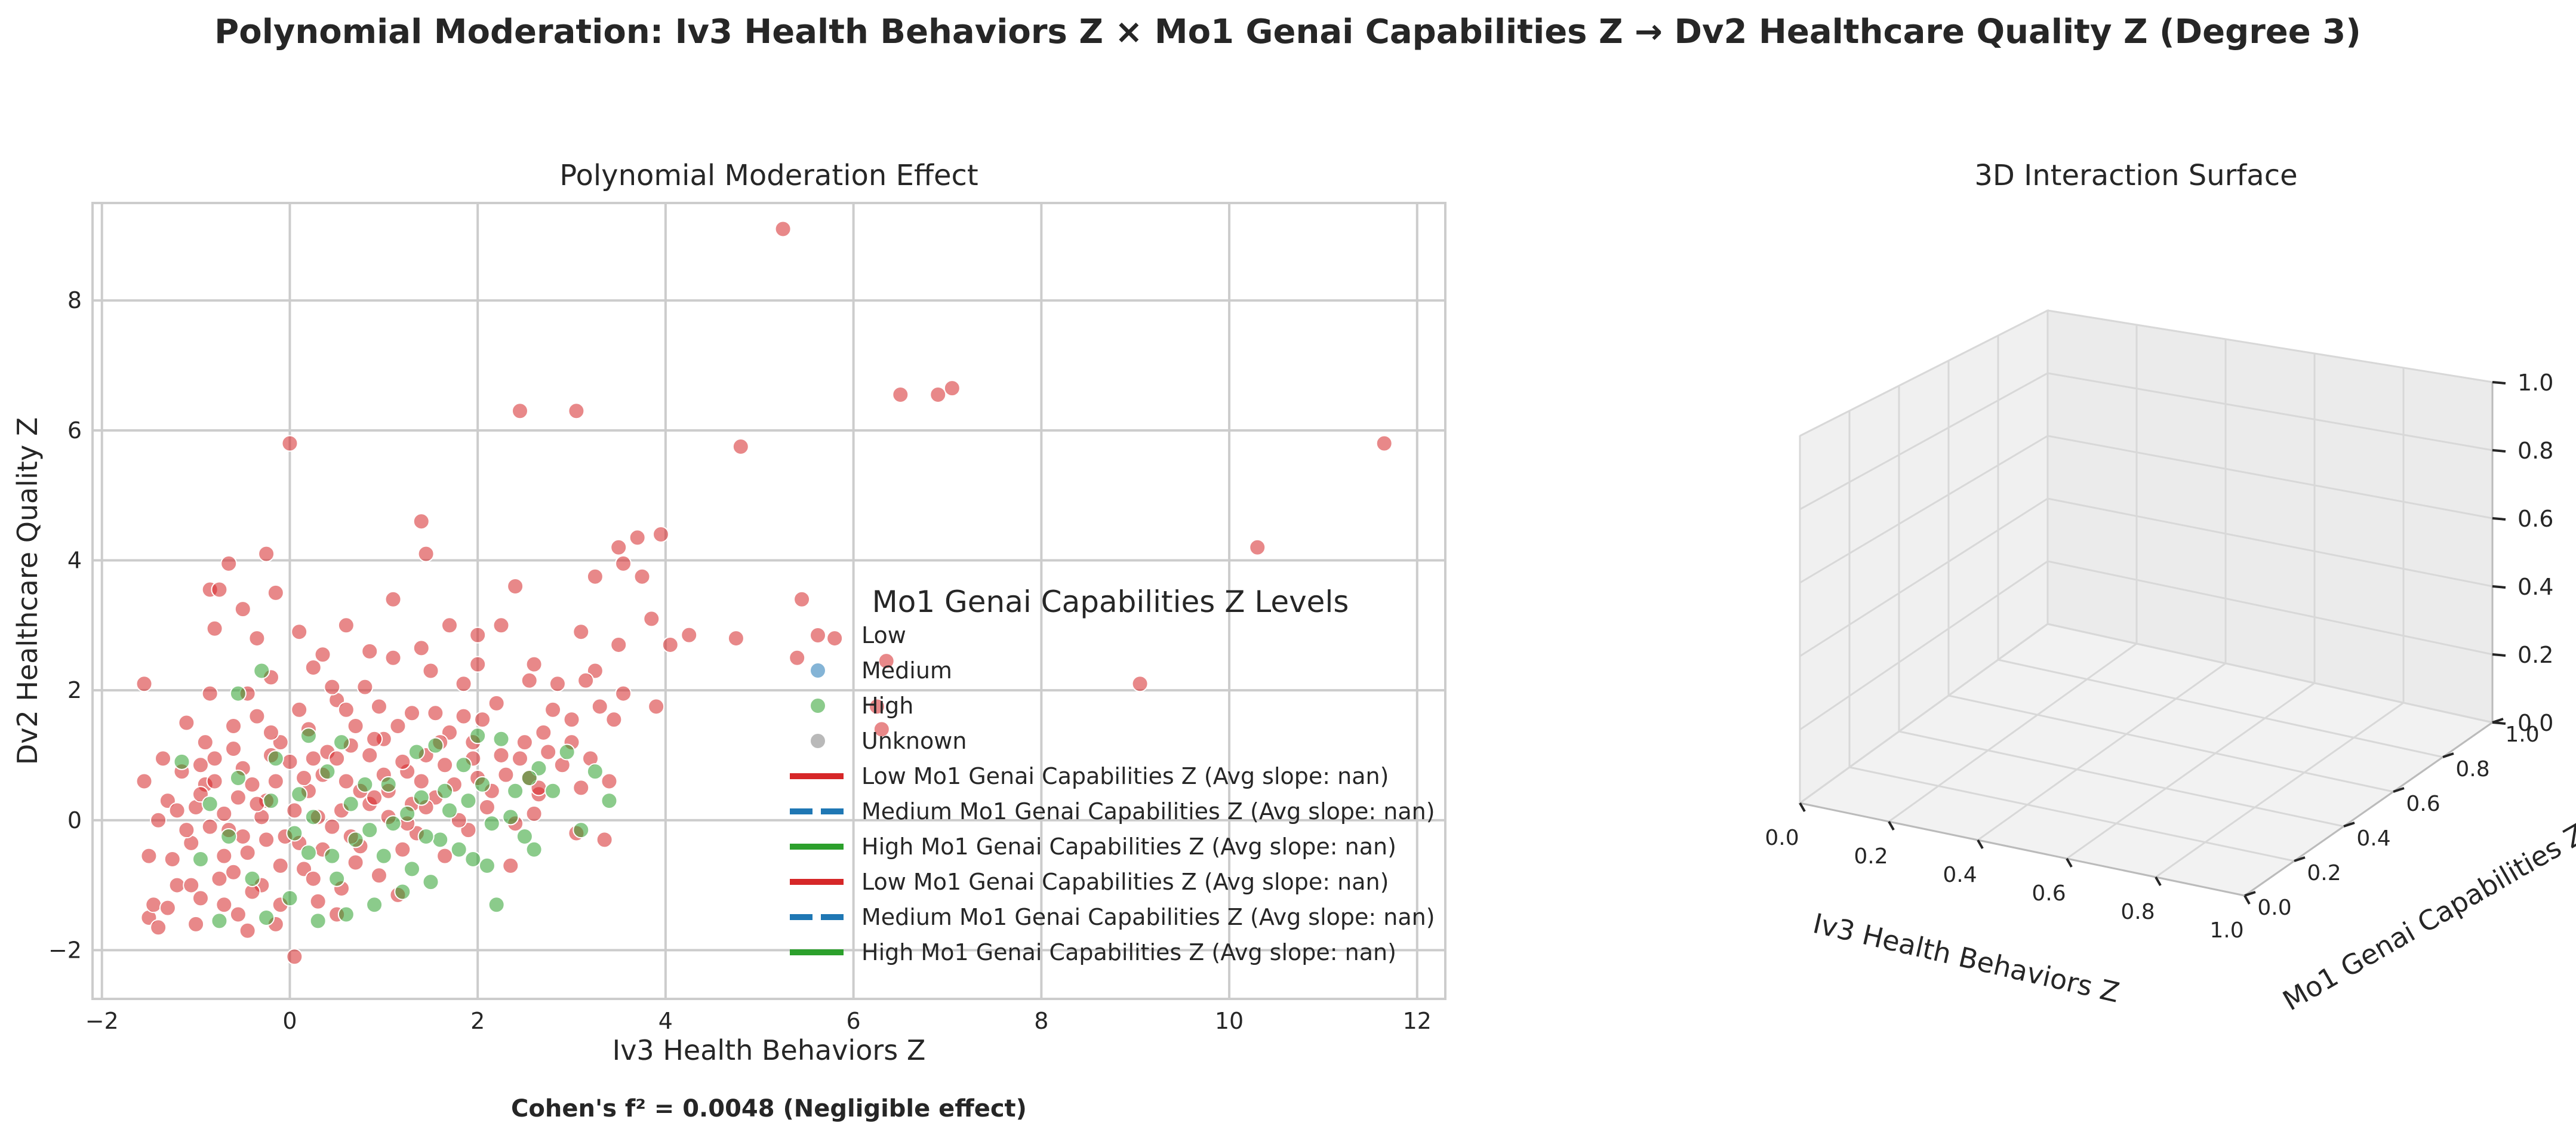  I want to click on scatter-ylabel: Dv2 Healthcare Quality Z, so click(27, 591).